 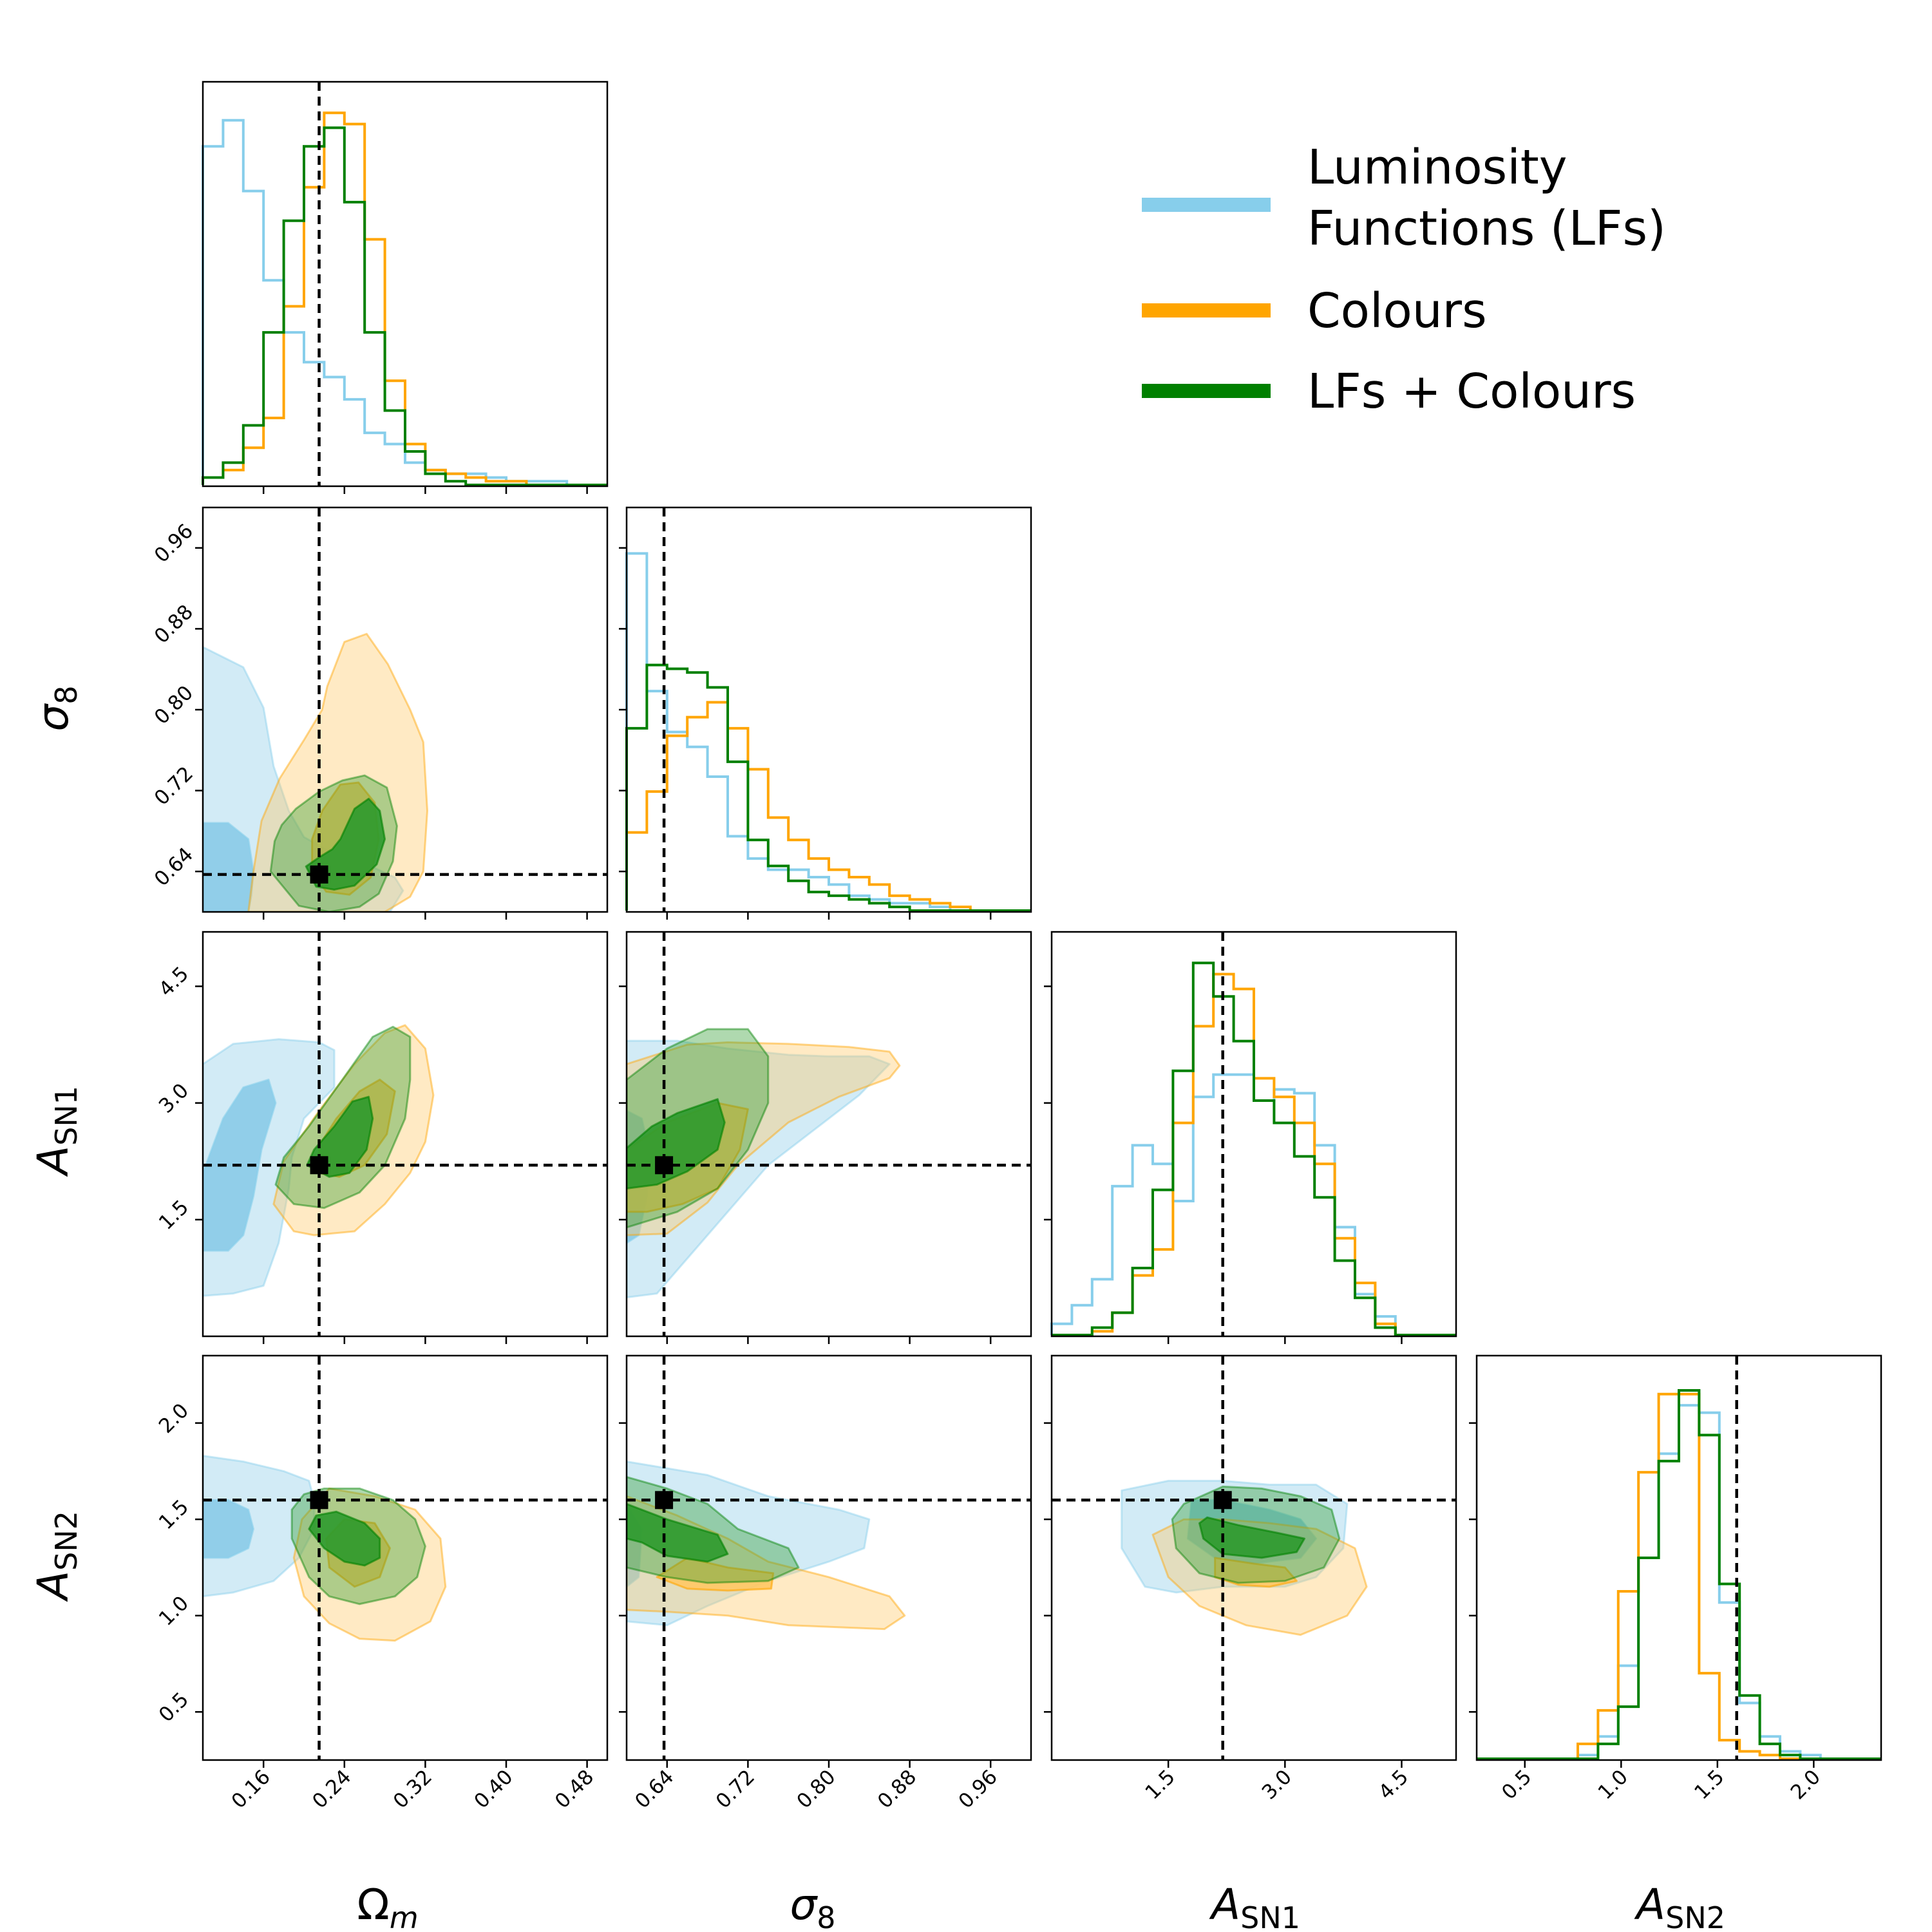 I want to click on x-label-asn2: ASN2, so click(x=1679, y=1906).